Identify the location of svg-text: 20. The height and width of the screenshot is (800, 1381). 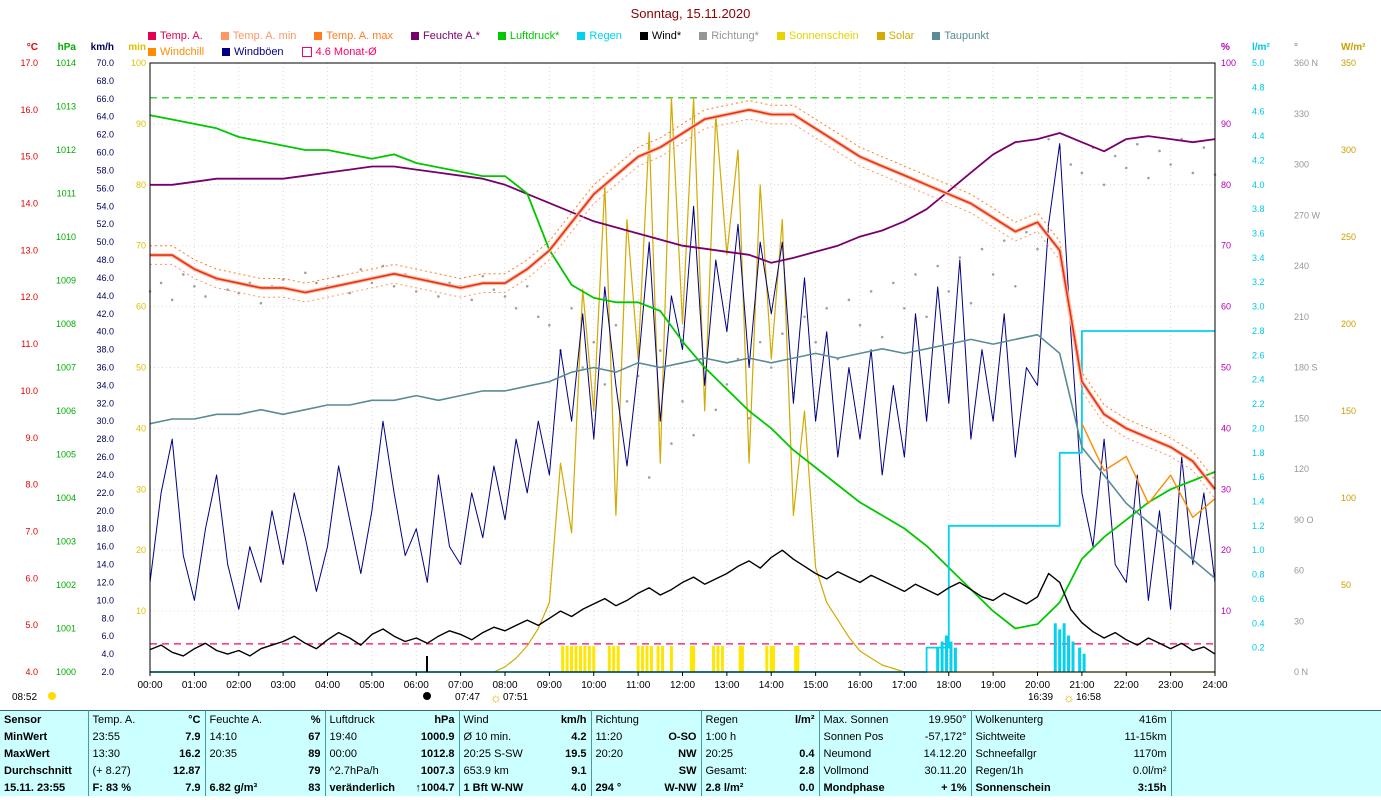
(1226, 550).